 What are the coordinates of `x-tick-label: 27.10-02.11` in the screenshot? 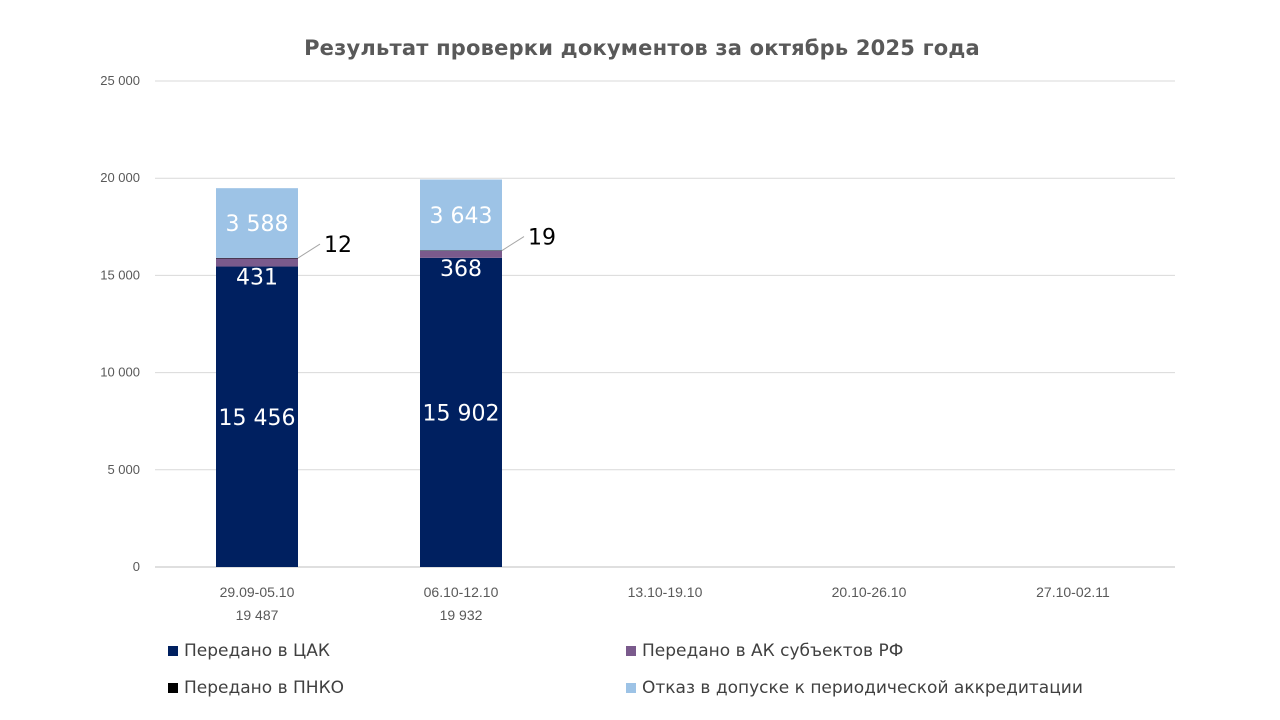 It's located at (1073, 592).